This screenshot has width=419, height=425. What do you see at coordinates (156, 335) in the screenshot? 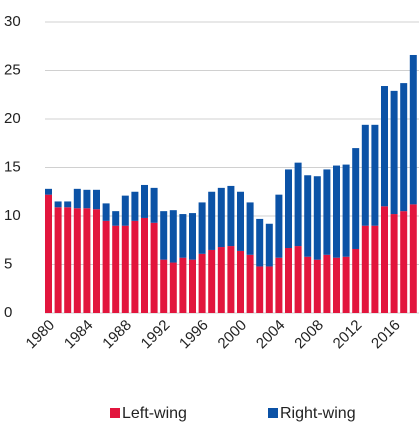
I see `x-tick-label: 1992` at bounding box center [156, 335].